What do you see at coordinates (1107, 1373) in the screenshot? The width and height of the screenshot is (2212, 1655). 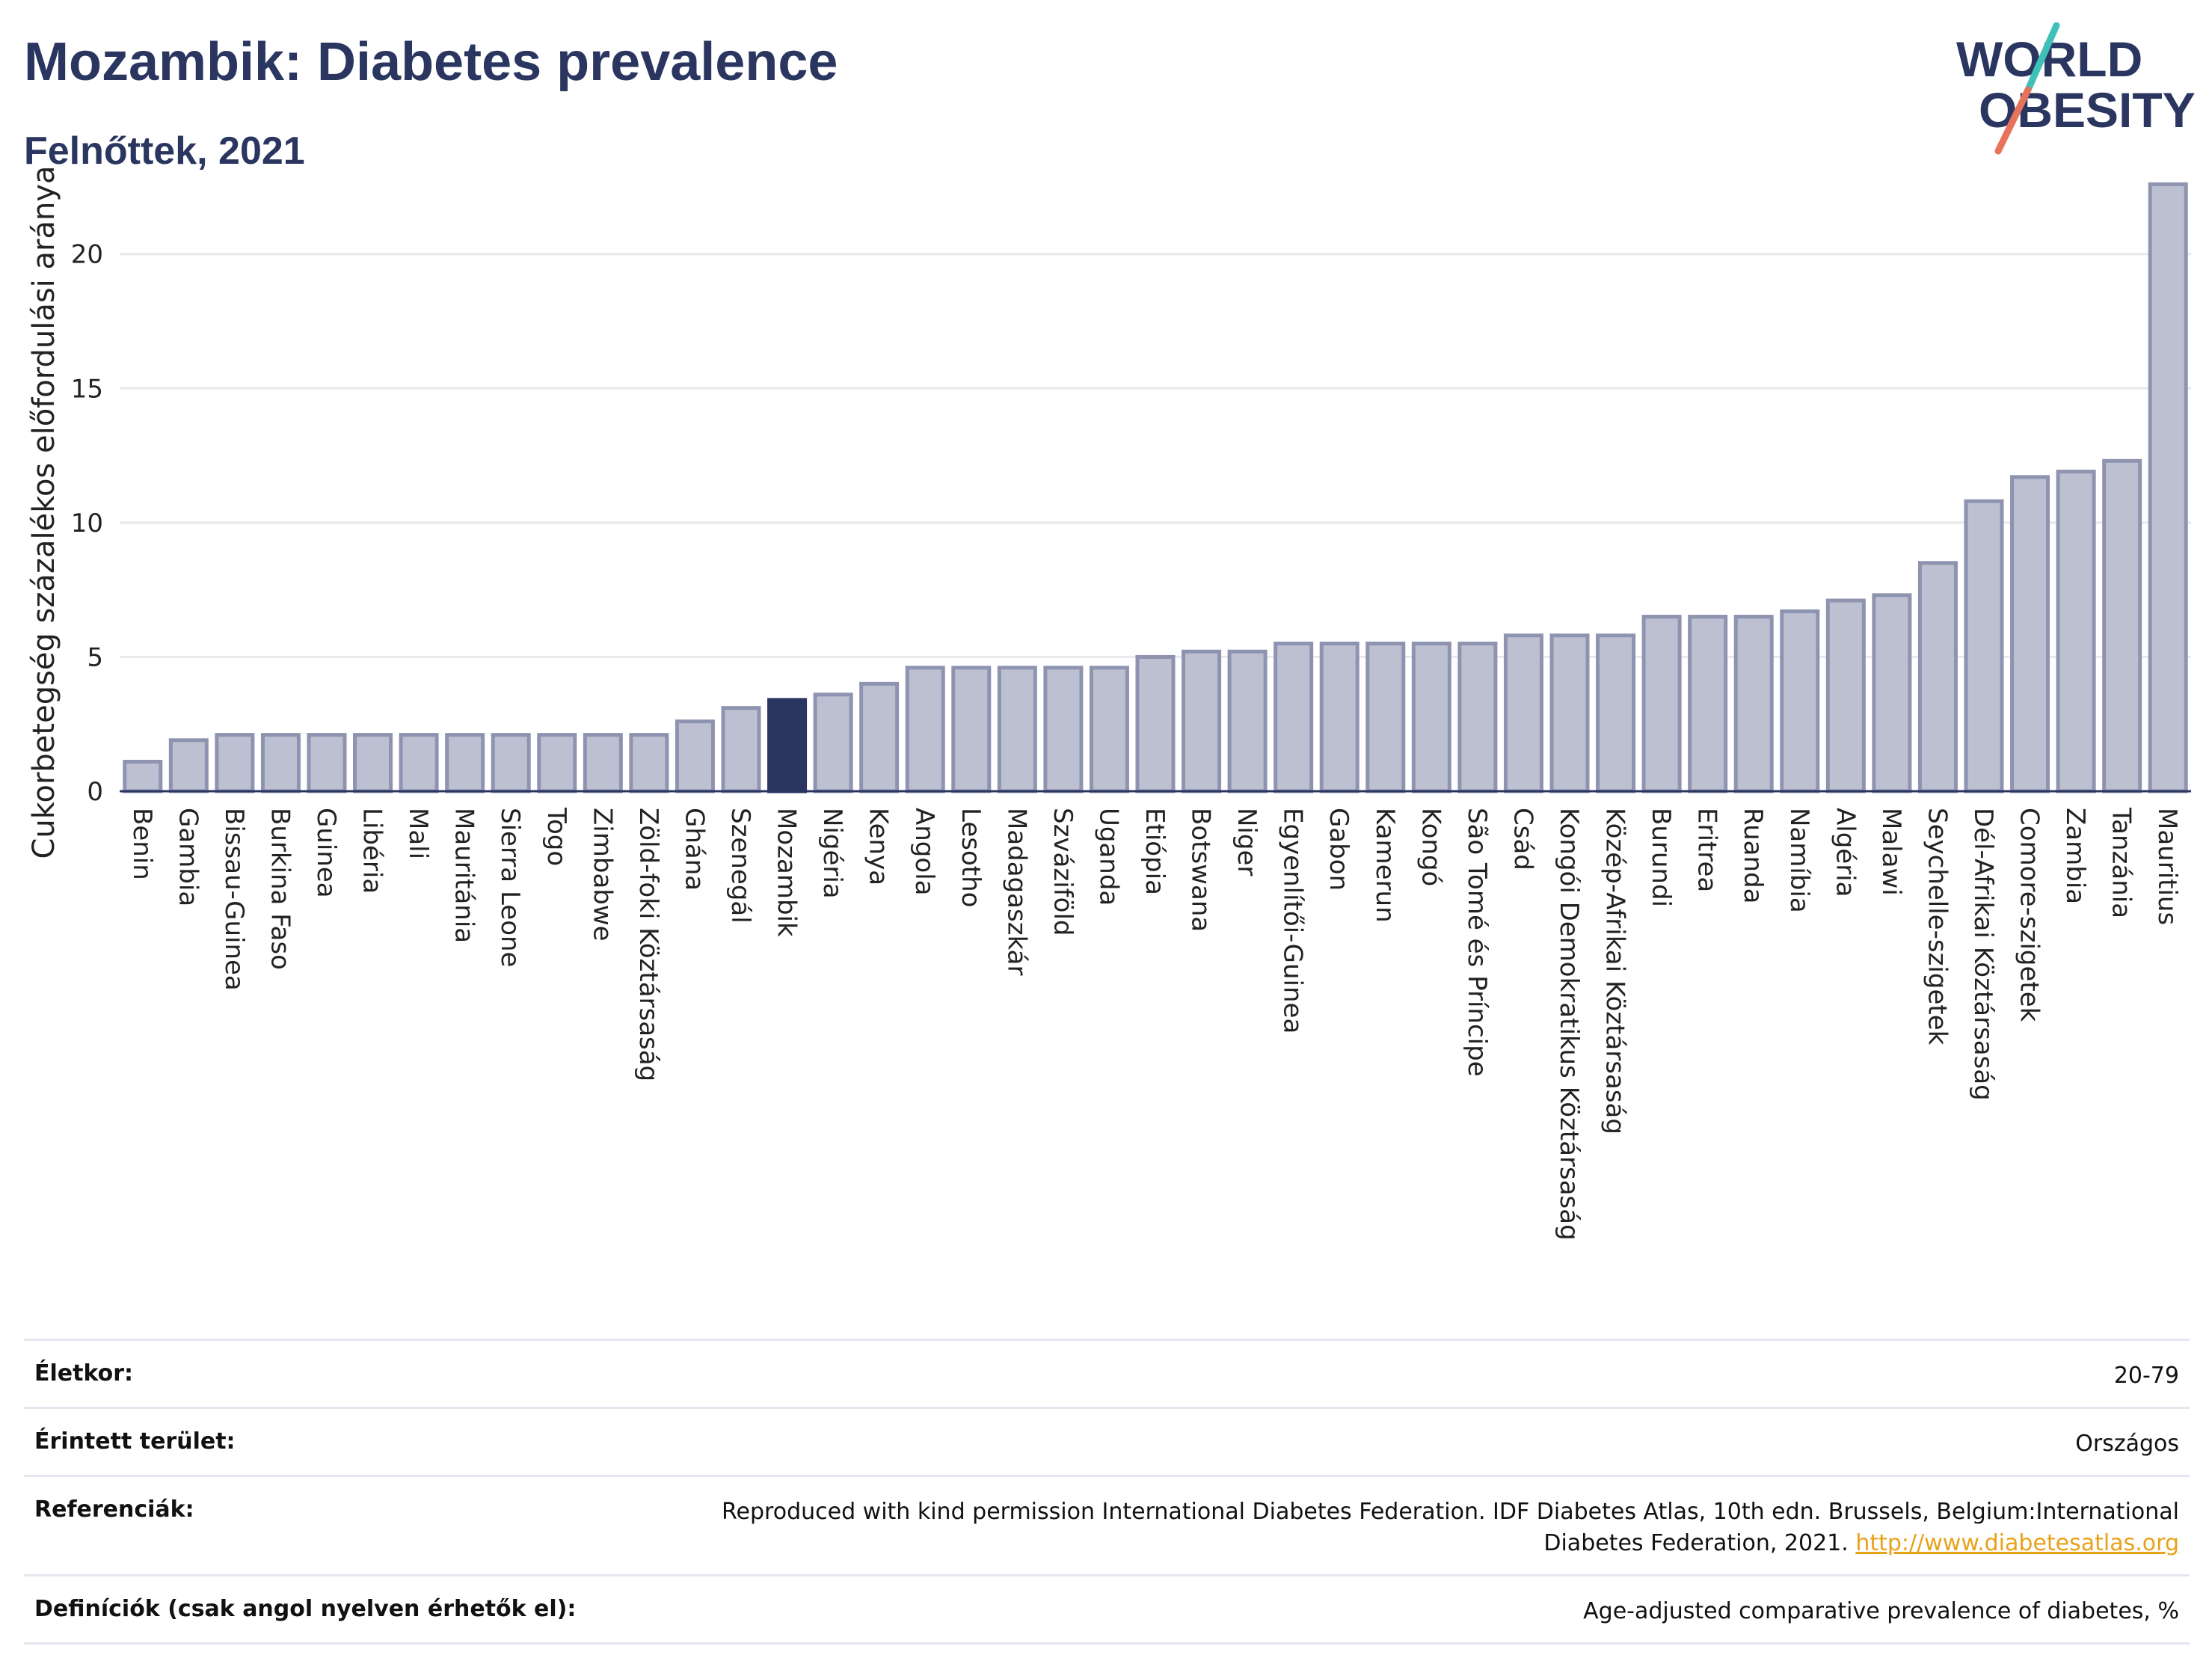 I see `info-row: Életkor: 20-79` at bounding box center [1107, 1373].